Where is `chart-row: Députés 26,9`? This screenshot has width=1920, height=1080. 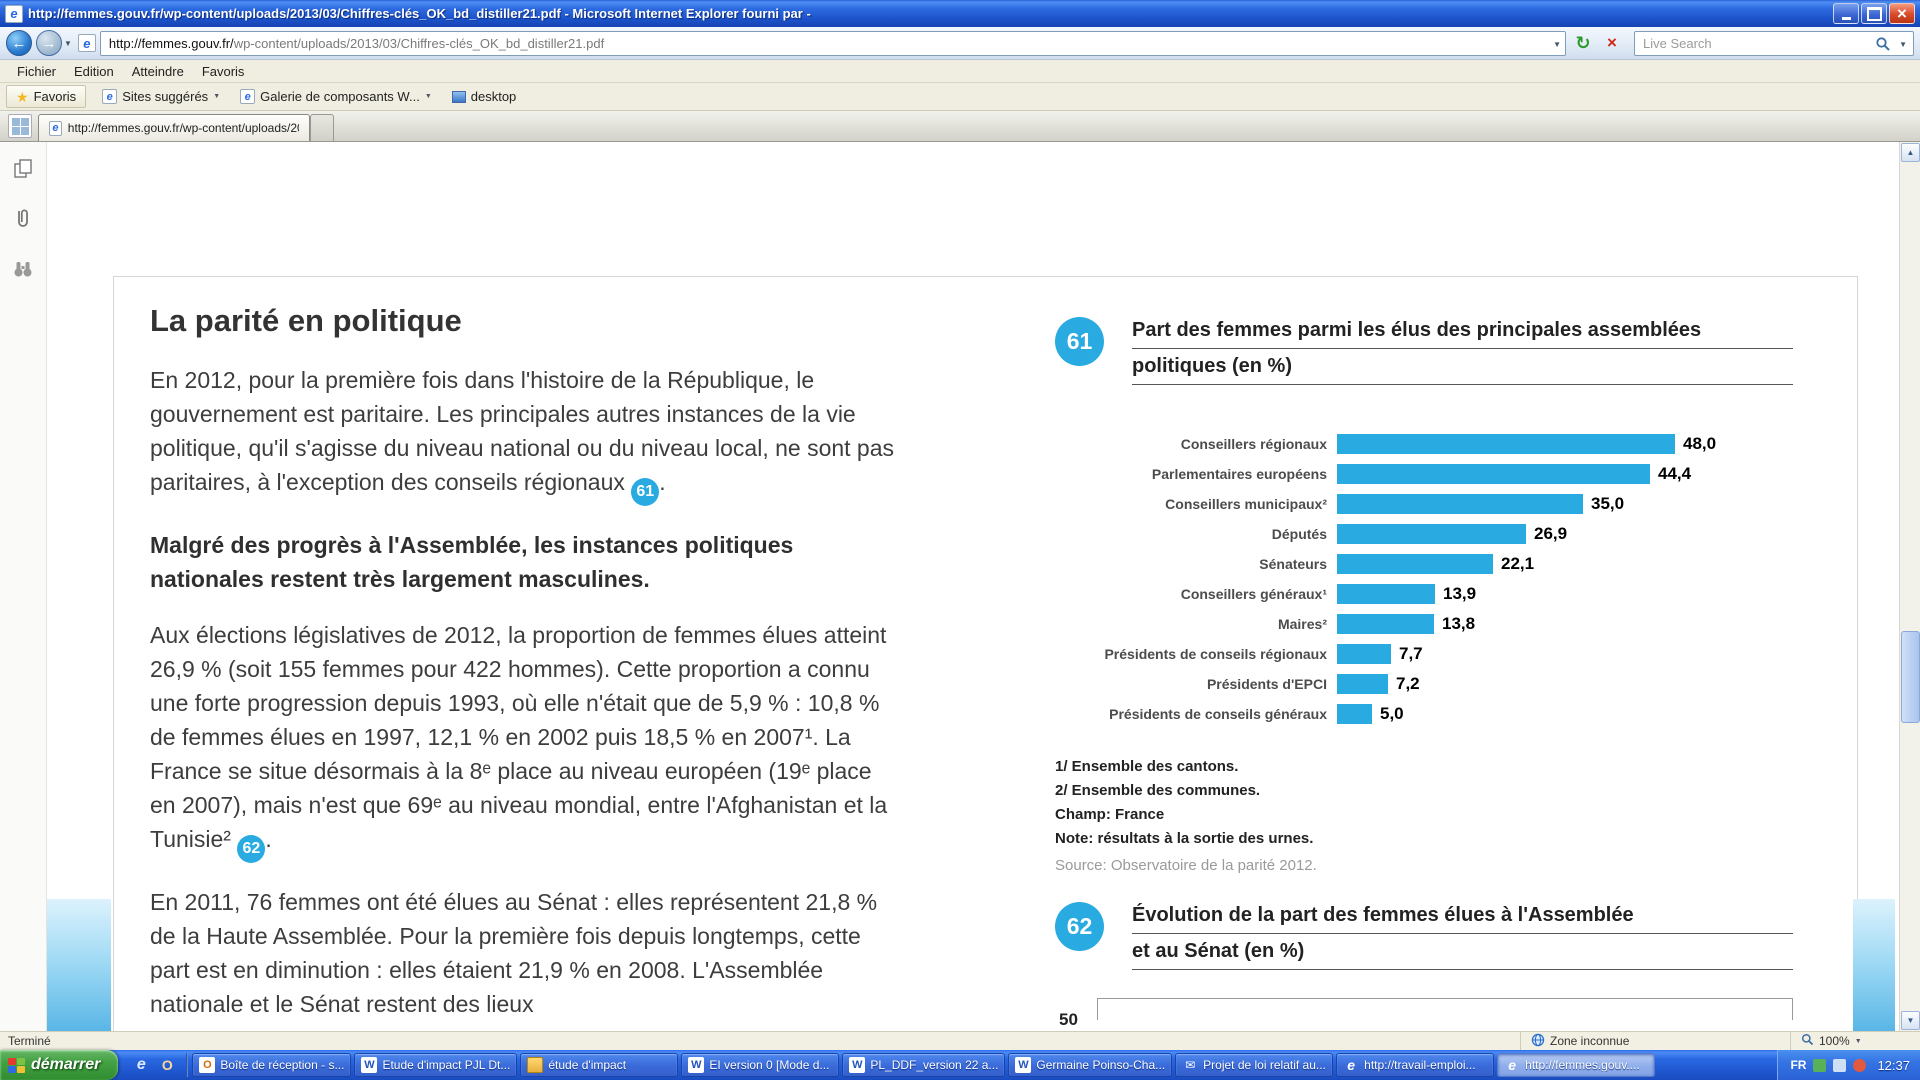
chart-row: Députés 26,9 is located at coordinates (1424, 534).